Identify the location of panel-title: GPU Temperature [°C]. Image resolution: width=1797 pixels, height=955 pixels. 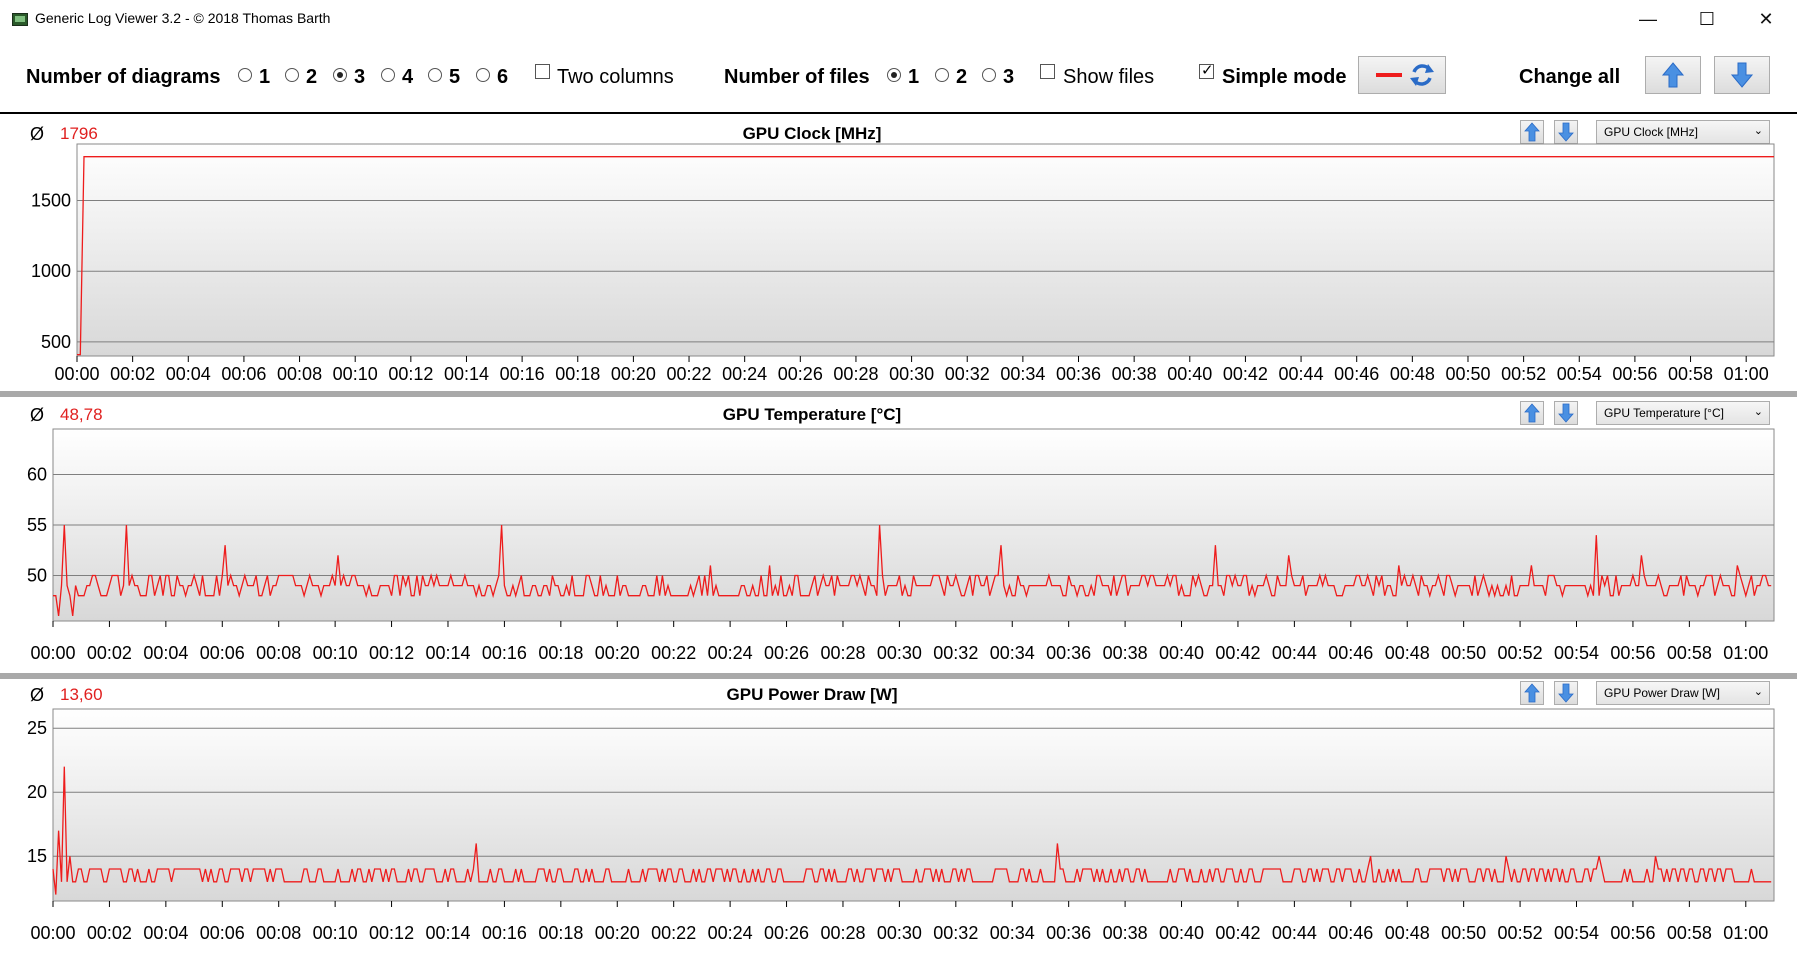
(812, 414).